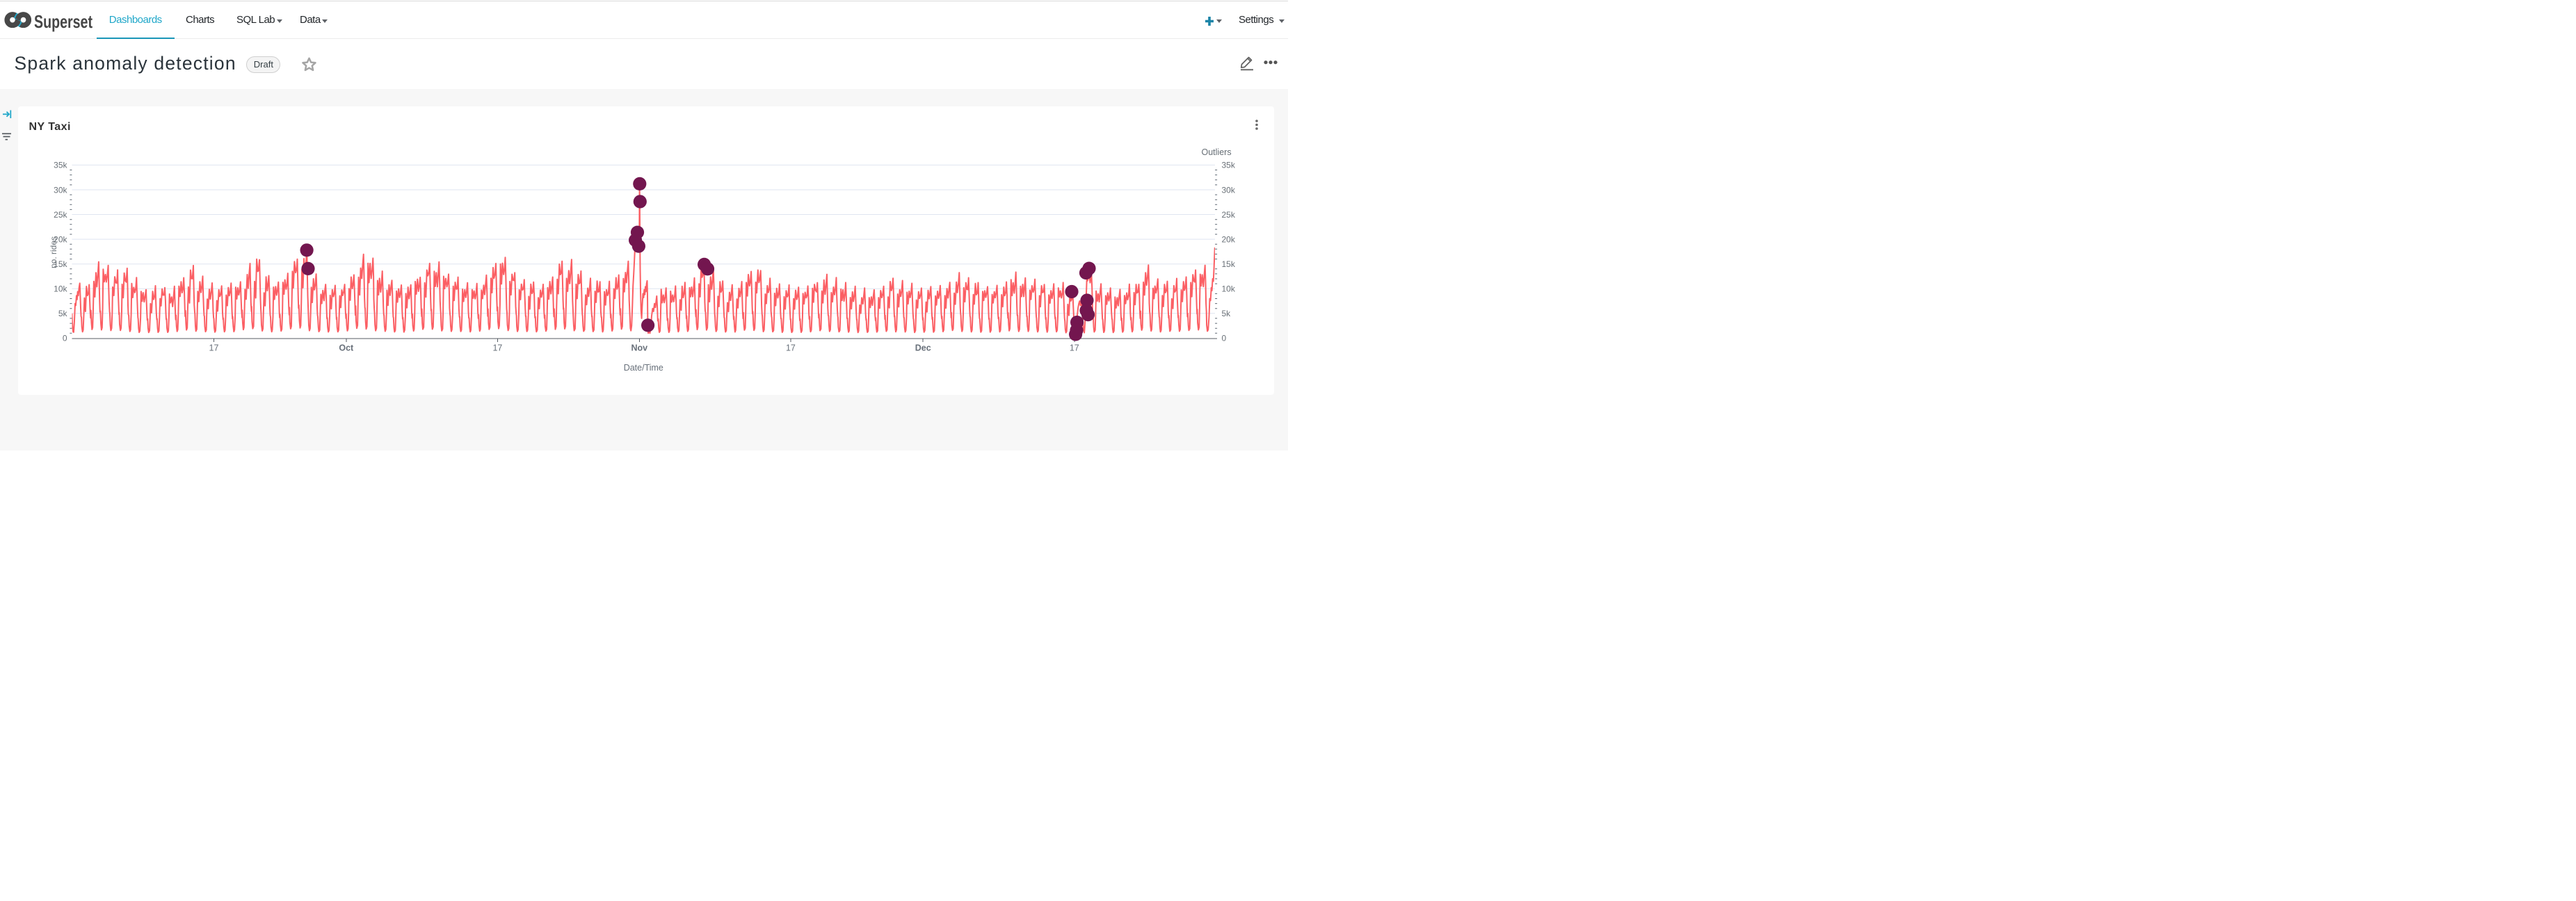 The width and height of the screenshot is (2576, 901). I want to click on svg-text: Outliers, so click(1217, 152).